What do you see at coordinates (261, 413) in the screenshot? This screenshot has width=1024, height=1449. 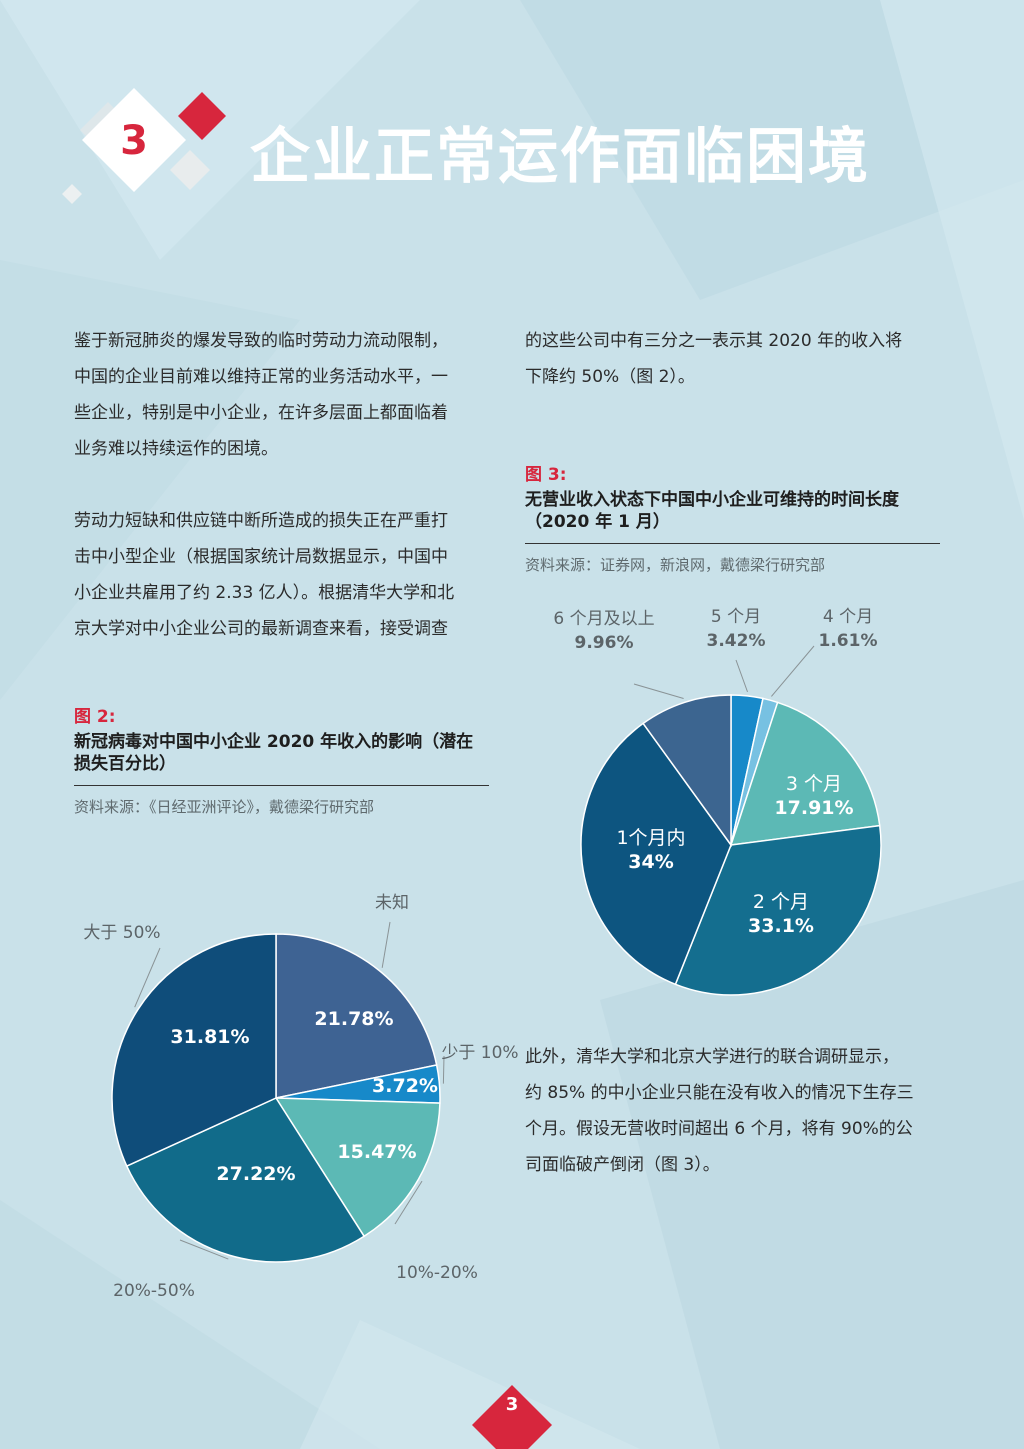 I see `text-line: 些企业，特别是中小企业，在许多层面上都面临着` at bounding box center [261, 413].